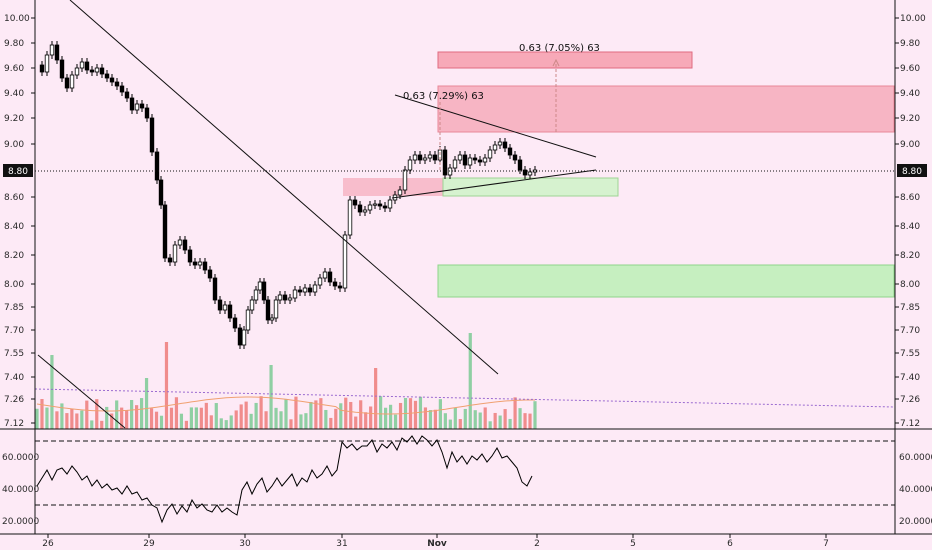  Describe the element at coordinates (910, 227) in the screenshot. I see `price-tick-right: 8.40` at that location.